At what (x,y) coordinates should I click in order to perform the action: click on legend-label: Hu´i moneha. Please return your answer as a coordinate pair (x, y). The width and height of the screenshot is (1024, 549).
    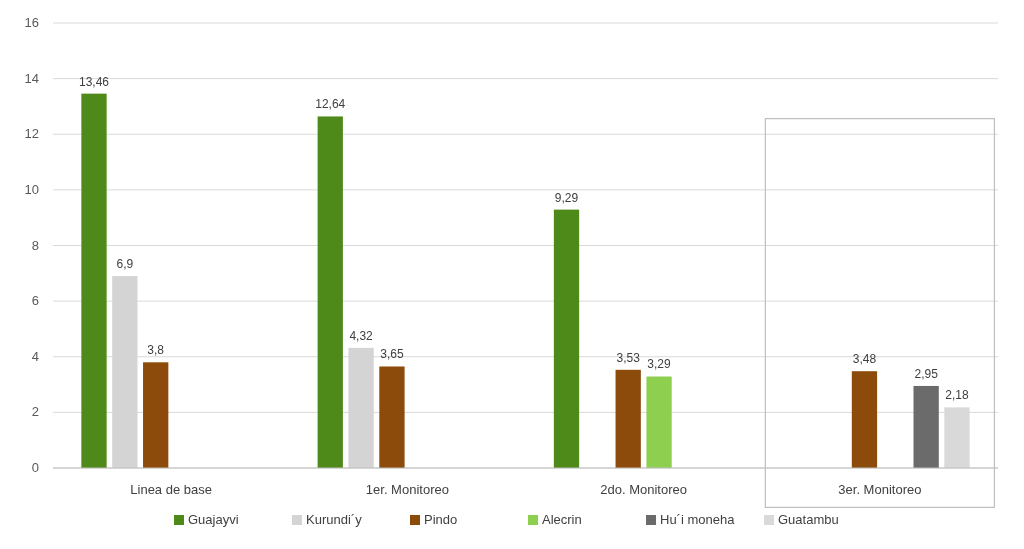
    Looking at the image, I should click on (698, 519).